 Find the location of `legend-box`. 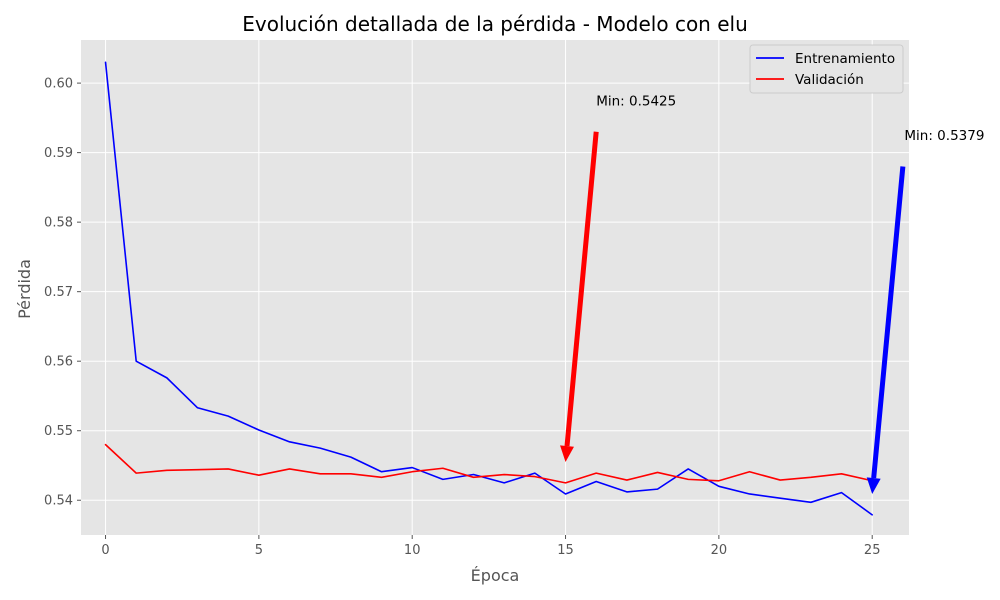

legend-box is located at coordinates (826, 69).